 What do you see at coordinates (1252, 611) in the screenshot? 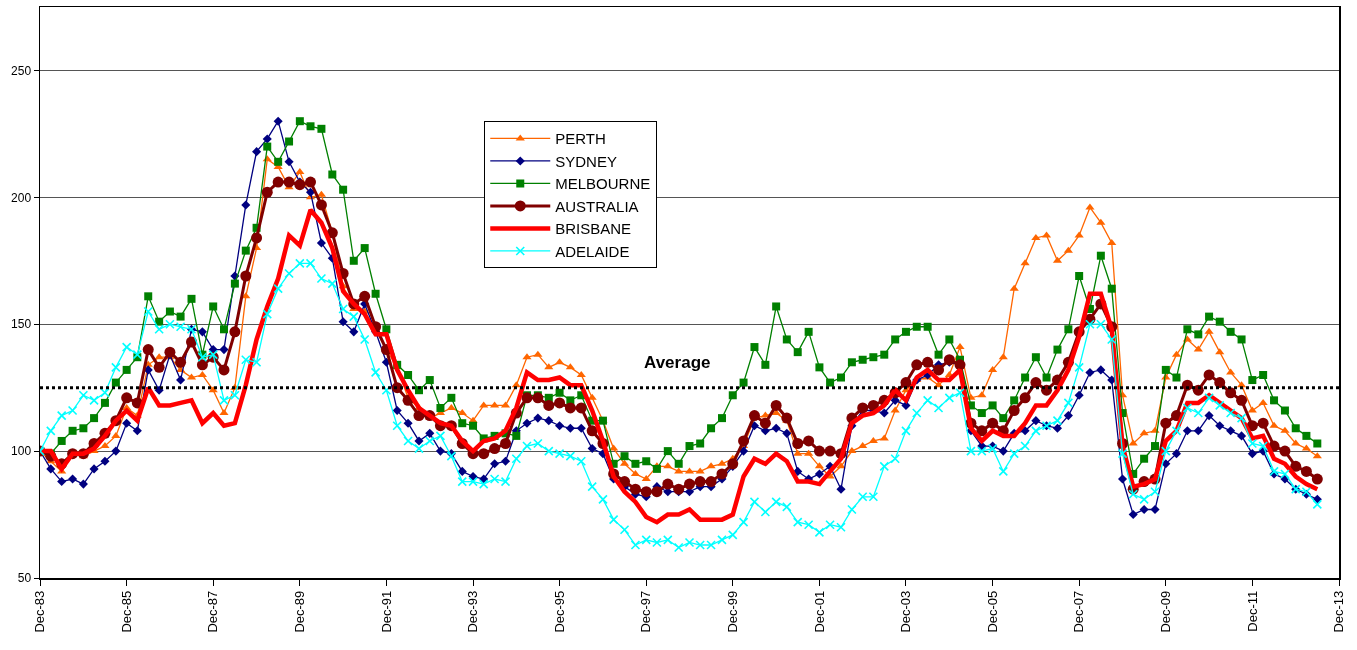
I see `x-tick-label: Dec-11` at bounding box center [1252, 611].